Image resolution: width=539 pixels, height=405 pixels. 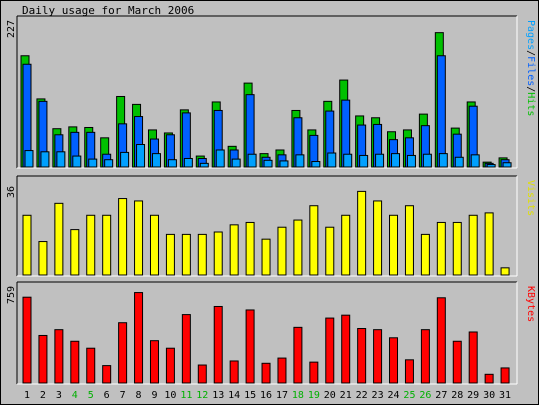 I want to click on panel-3-max-label: 759, so click(x=11, y=295).